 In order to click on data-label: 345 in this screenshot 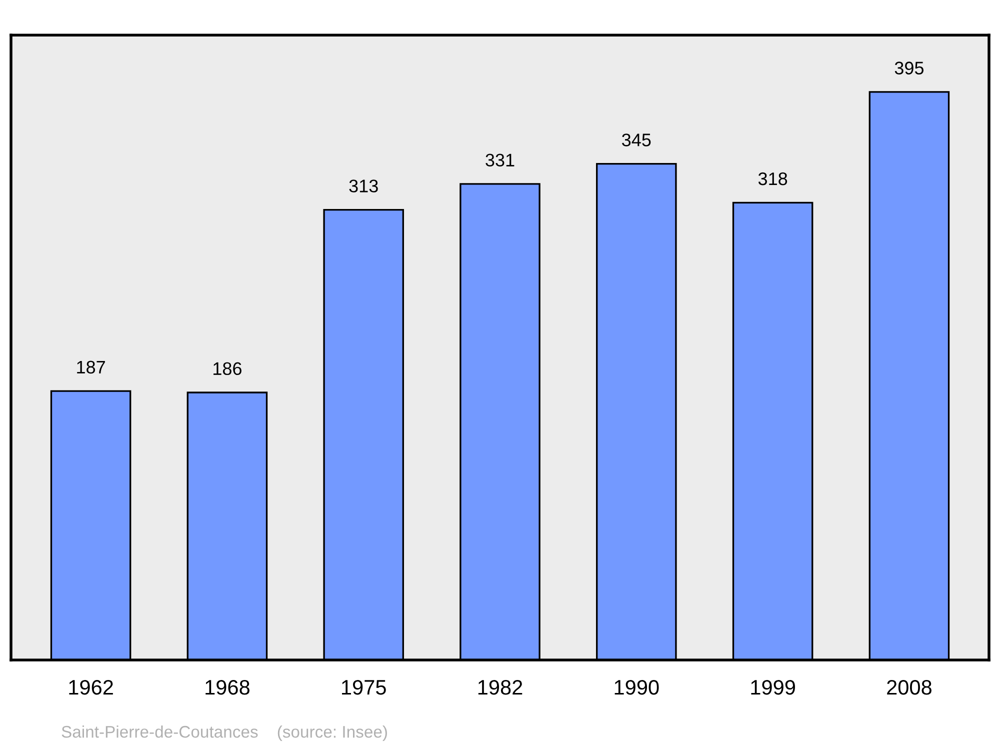, I will do `click(636, 140)`.